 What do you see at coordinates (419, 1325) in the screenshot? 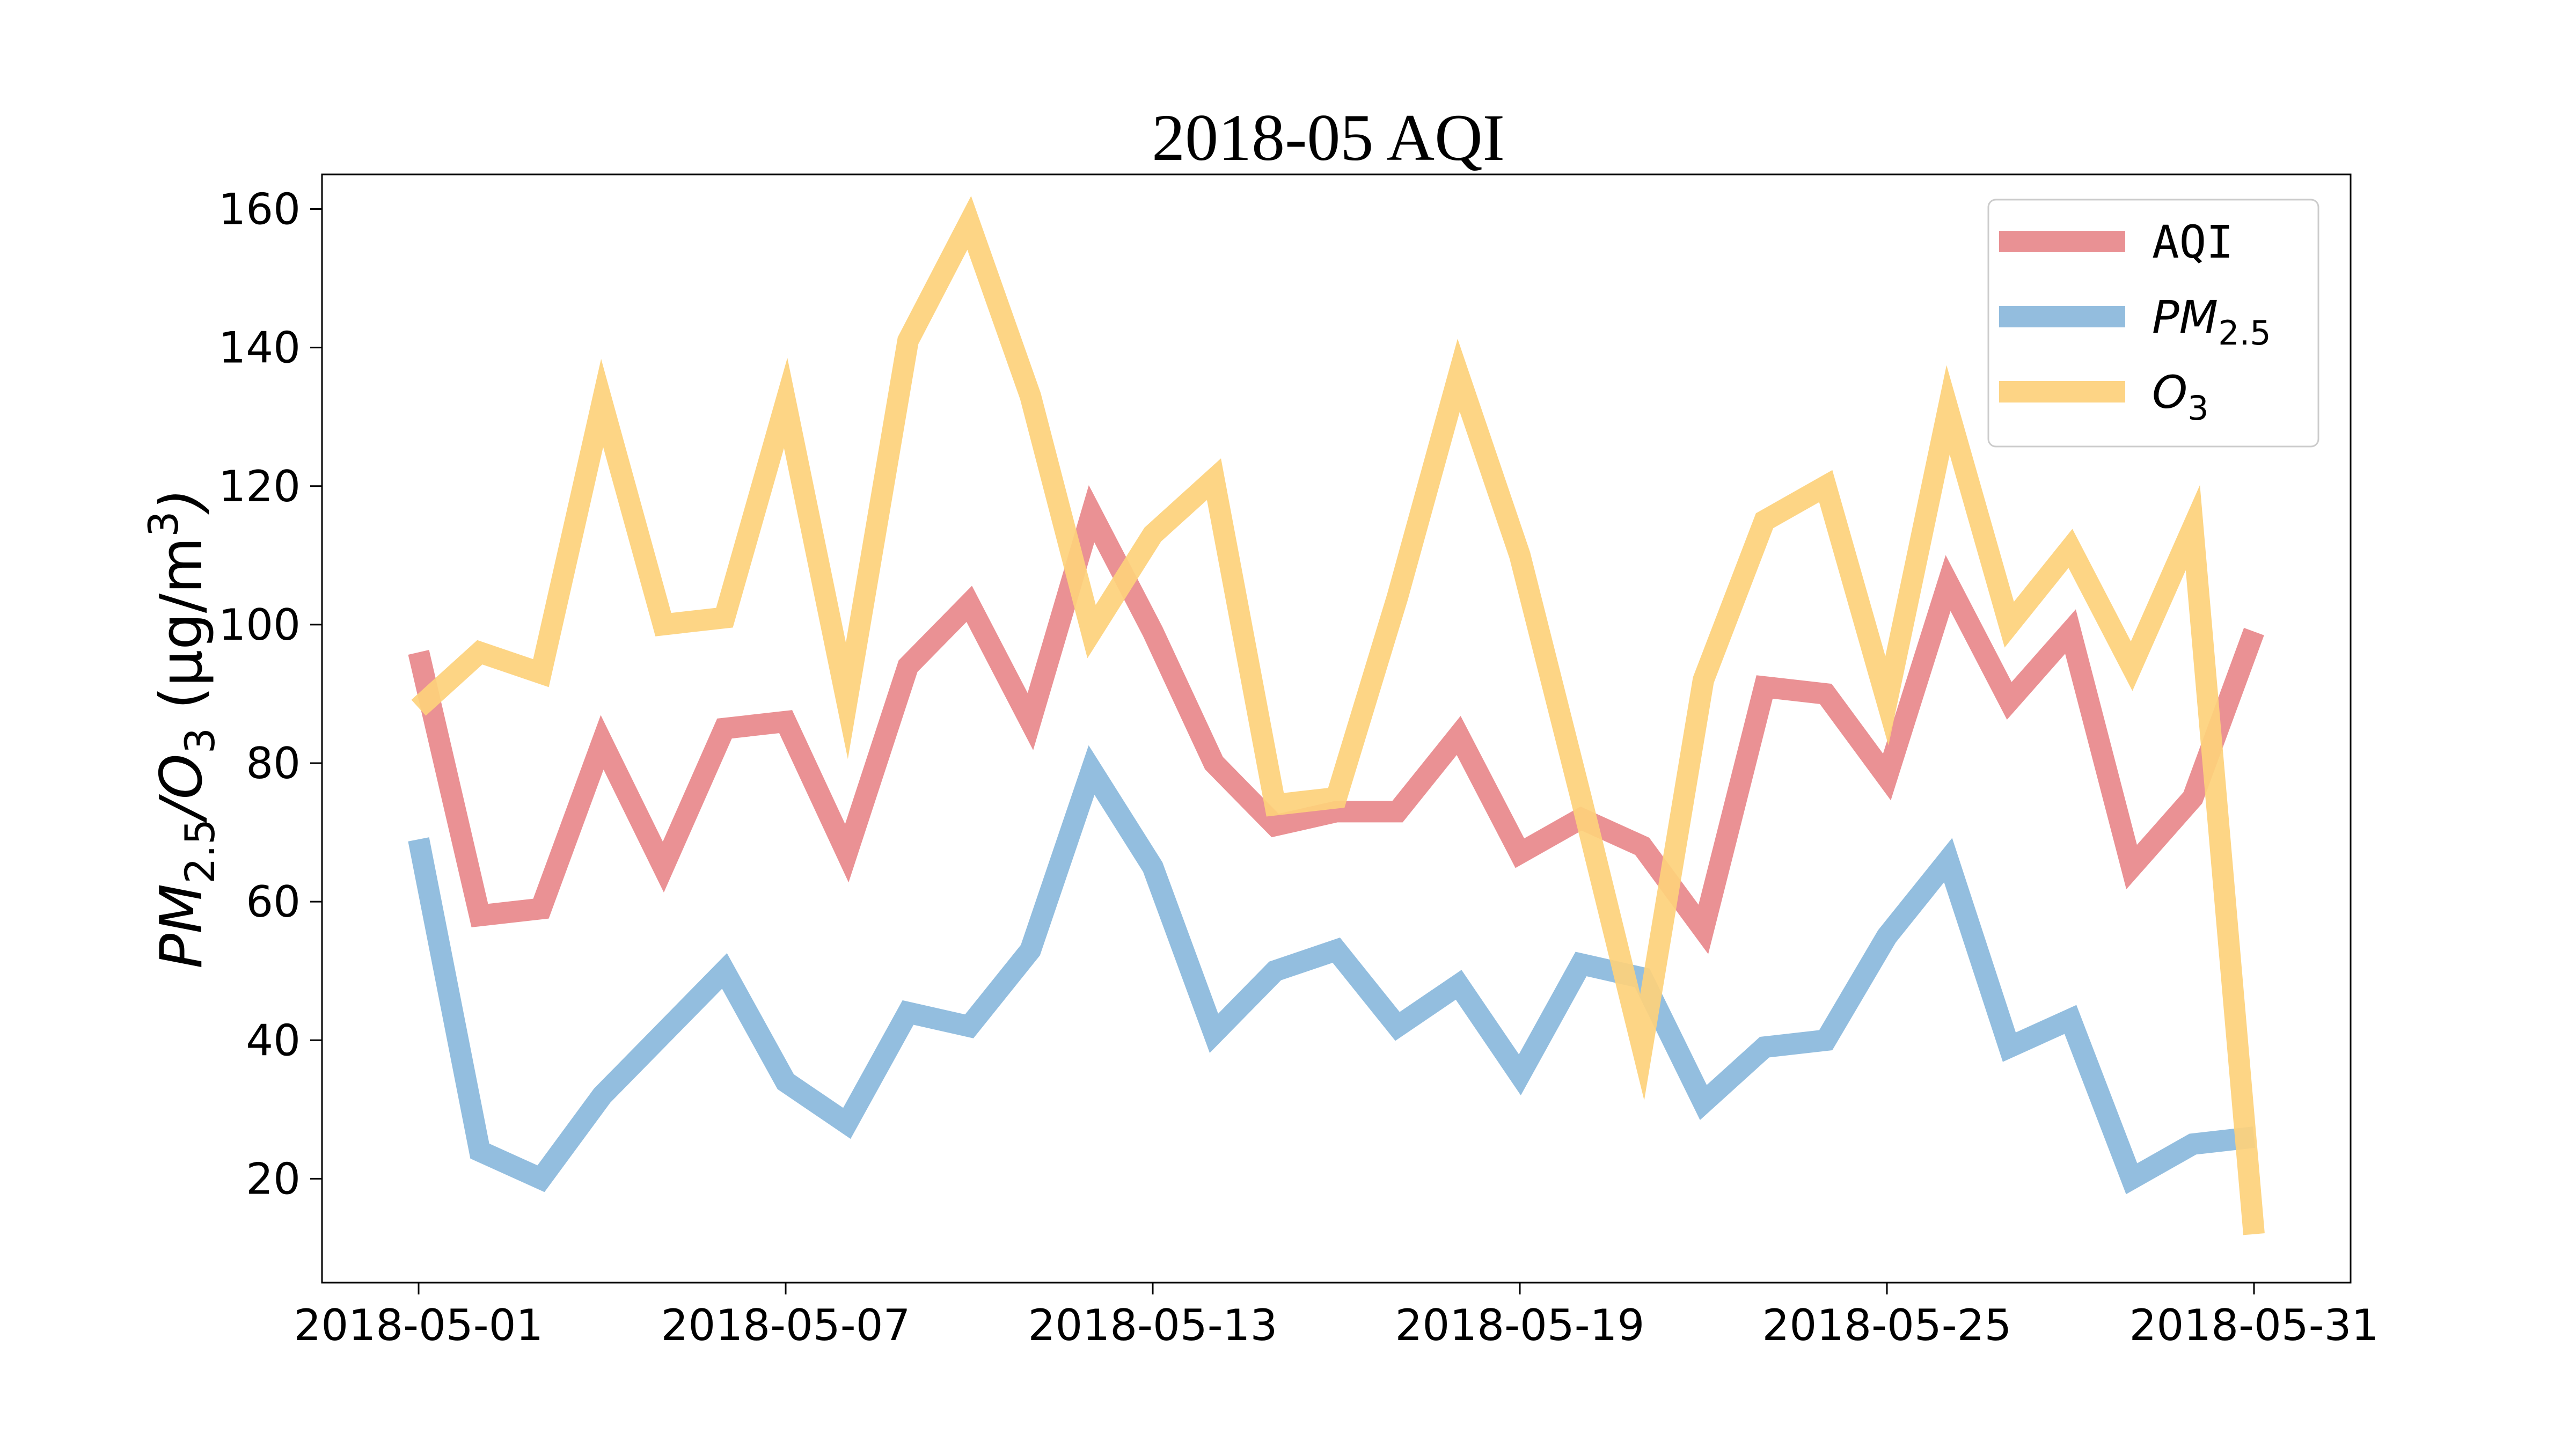
I see `x-tick-label: 2018-05-01` at bounding box center [419, 1325].